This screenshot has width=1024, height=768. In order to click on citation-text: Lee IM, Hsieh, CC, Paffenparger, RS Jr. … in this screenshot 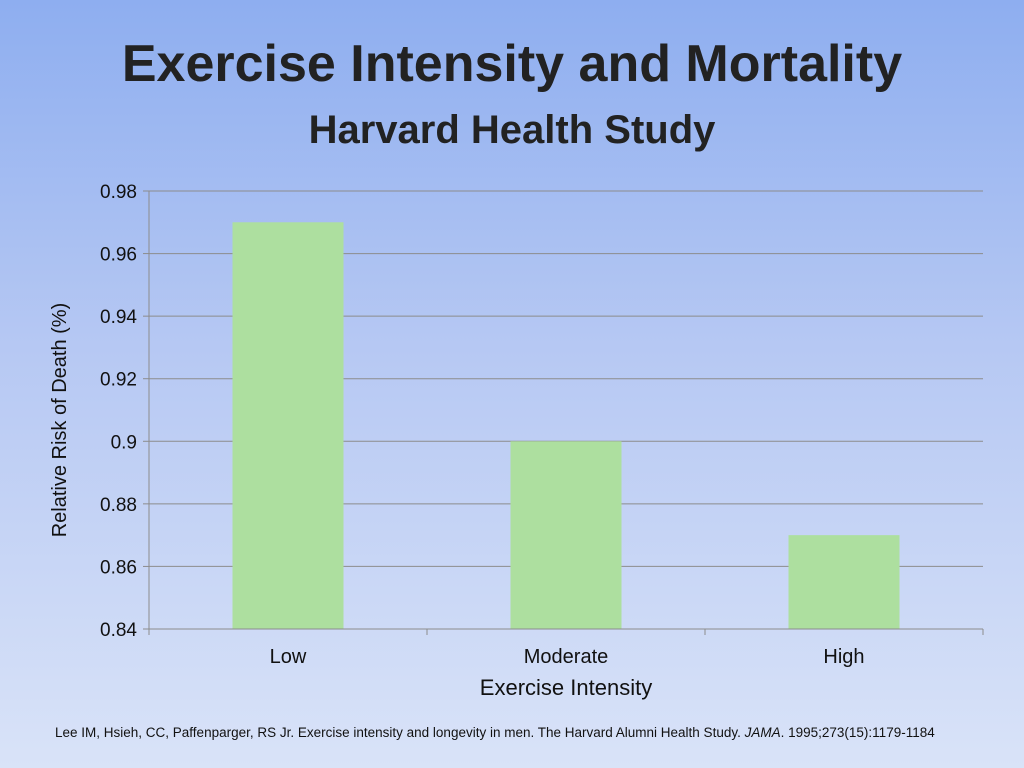, I will do `click(400, 732)`.